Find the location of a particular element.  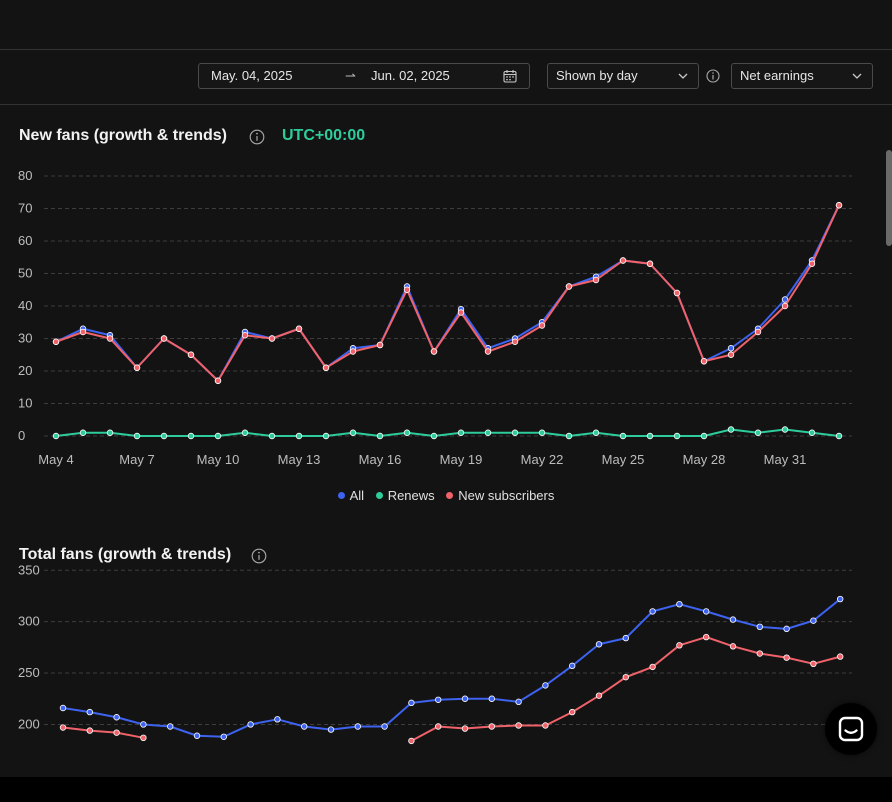

bottom-bar is located at coordinates (446, 789).